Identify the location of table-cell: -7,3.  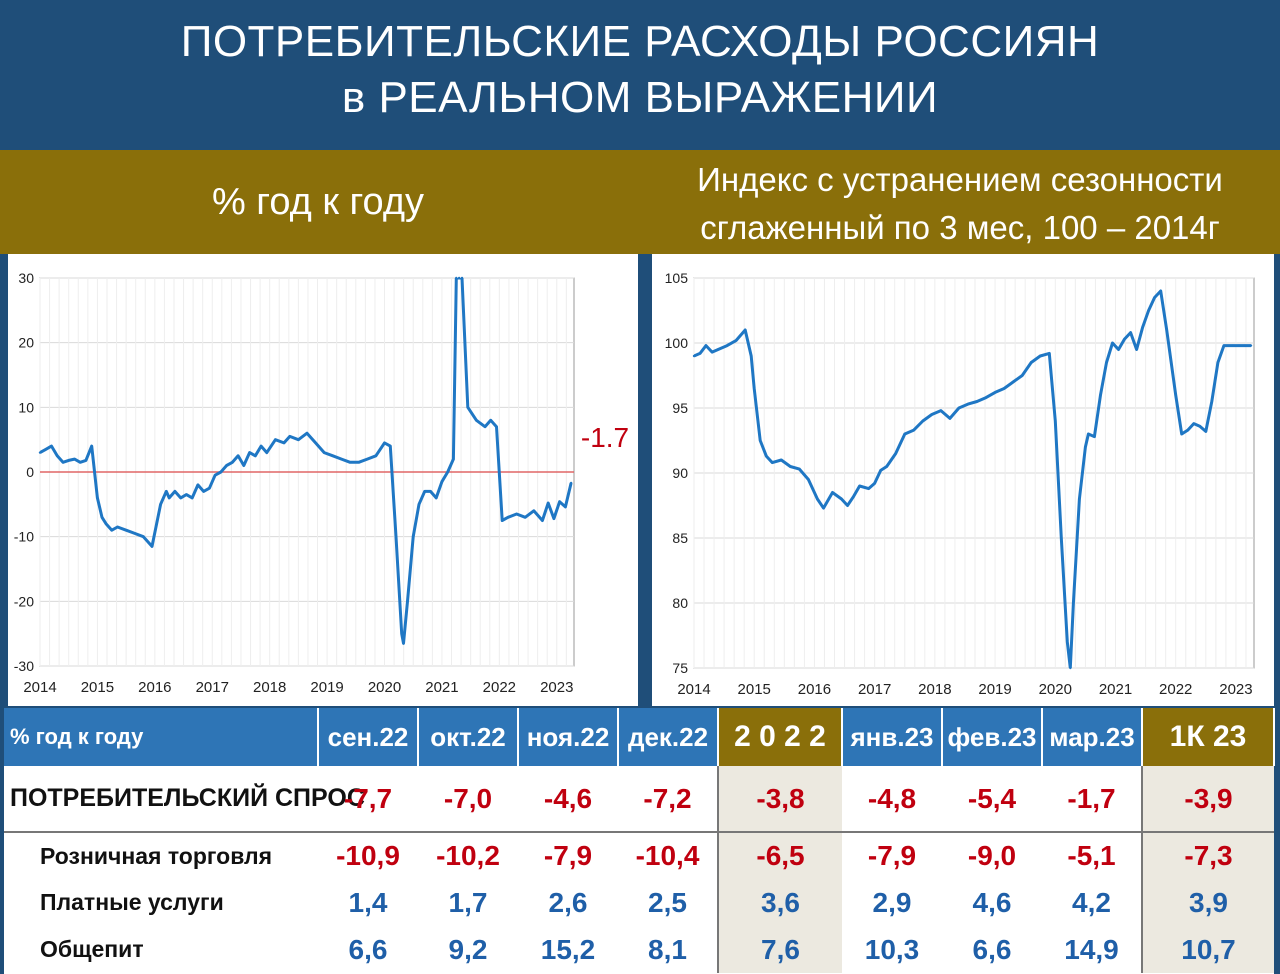
(1207, 855).